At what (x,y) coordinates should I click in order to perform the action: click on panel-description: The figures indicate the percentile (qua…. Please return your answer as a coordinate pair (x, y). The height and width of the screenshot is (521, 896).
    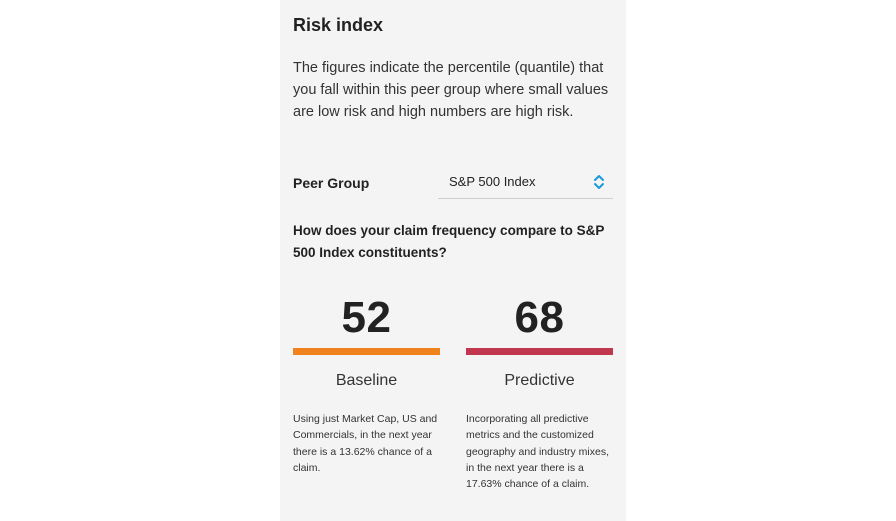
    Looking at the image, I should click on (451, 90).